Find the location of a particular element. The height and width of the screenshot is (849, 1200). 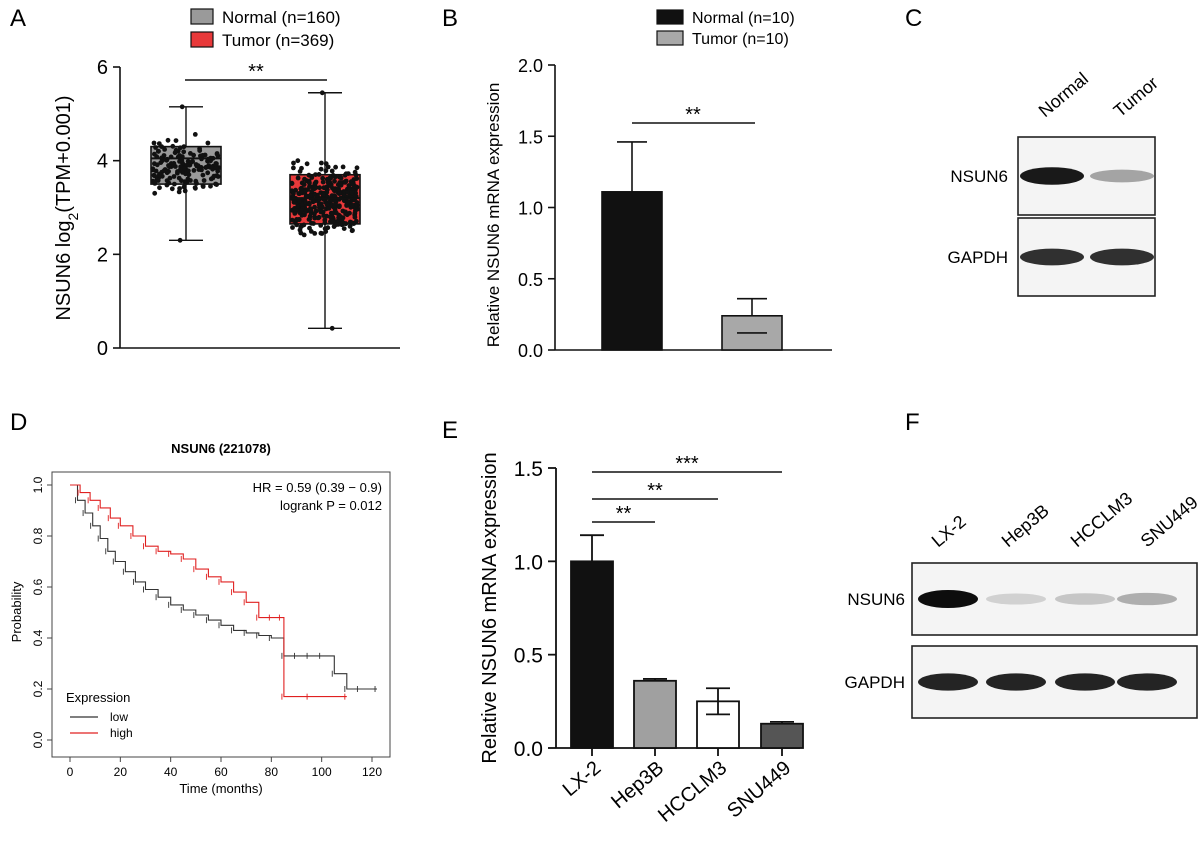

y-tick-label: 0.2 is located at coordinates (38, 688).